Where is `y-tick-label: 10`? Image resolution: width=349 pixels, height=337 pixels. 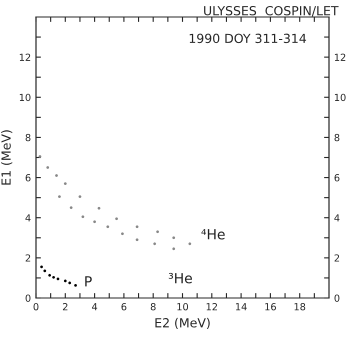 y-tick-label: 10 is located at coordinates (25, 98).